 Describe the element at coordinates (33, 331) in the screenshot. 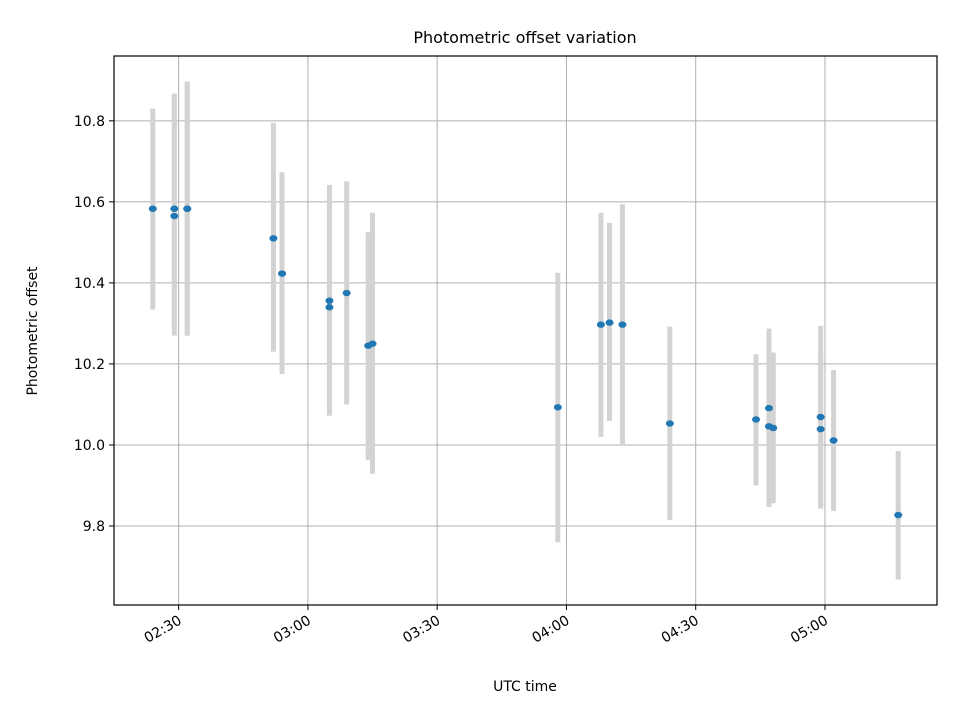

I see `y-axis-label: Photometric offset` at that location.